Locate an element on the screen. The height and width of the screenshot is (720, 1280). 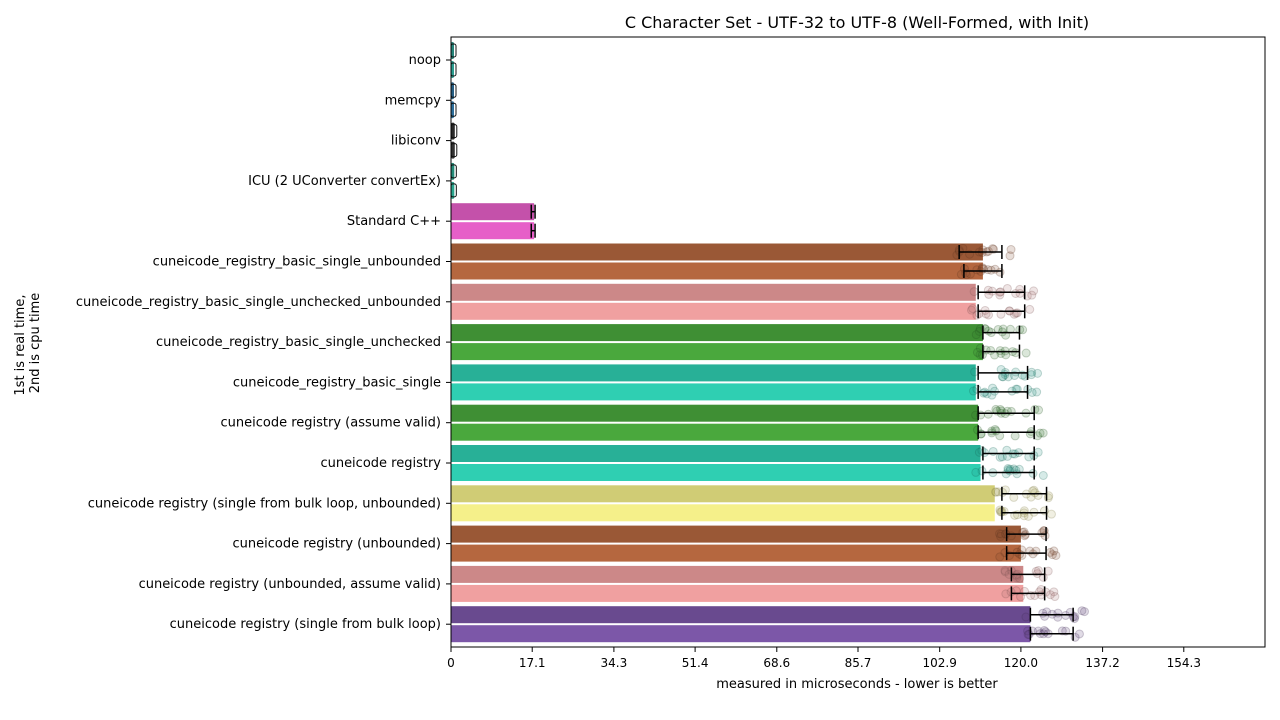
y-axis-label-line-1: 1st is real time, is located at coordinates (20, 345).